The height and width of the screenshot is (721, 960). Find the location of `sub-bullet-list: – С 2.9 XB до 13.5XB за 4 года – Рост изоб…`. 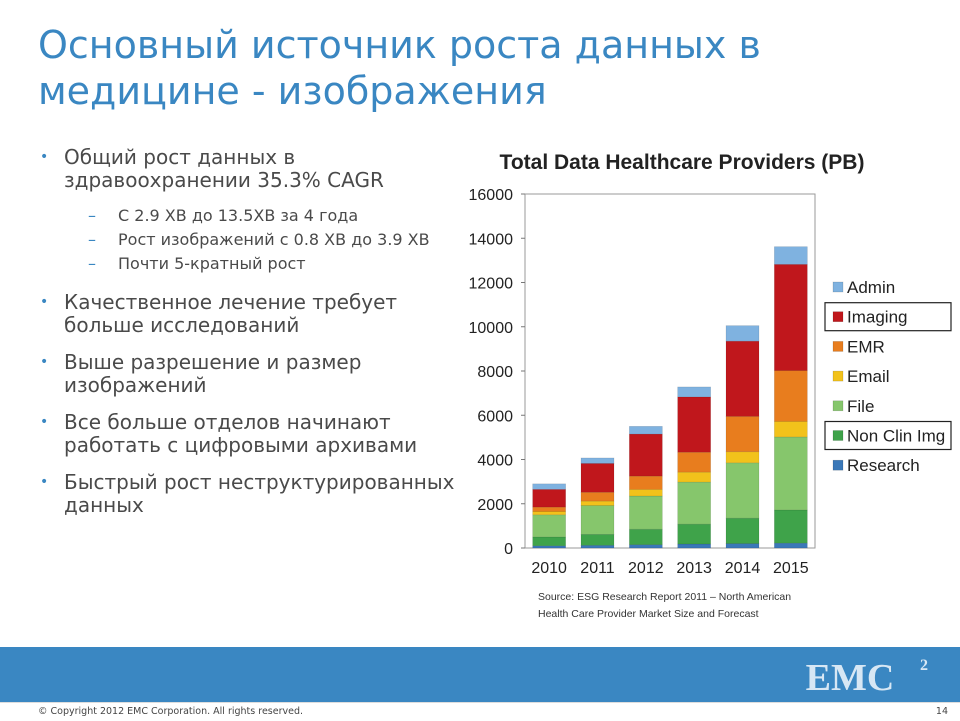

sub-bullet-list: – С 2.9 XB до 13.5XB за 4 года – Рост изоб… is located at coordinates (248, 239).